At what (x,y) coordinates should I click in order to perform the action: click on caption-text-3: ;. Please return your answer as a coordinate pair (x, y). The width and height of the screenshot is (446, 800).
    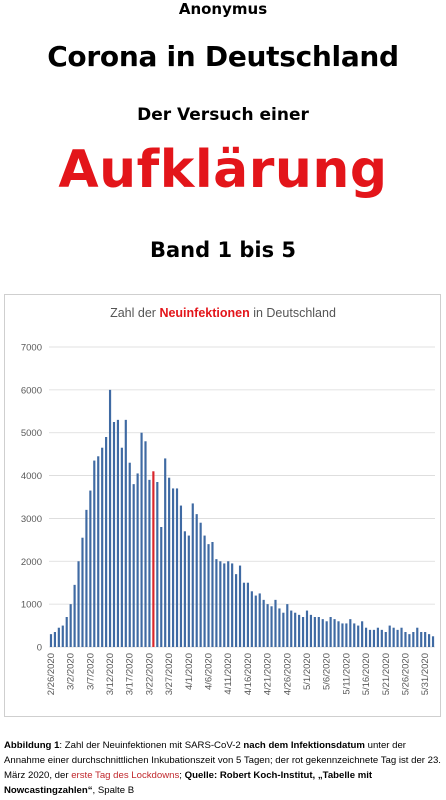
    Looking at the image, I should click on (182, 775).